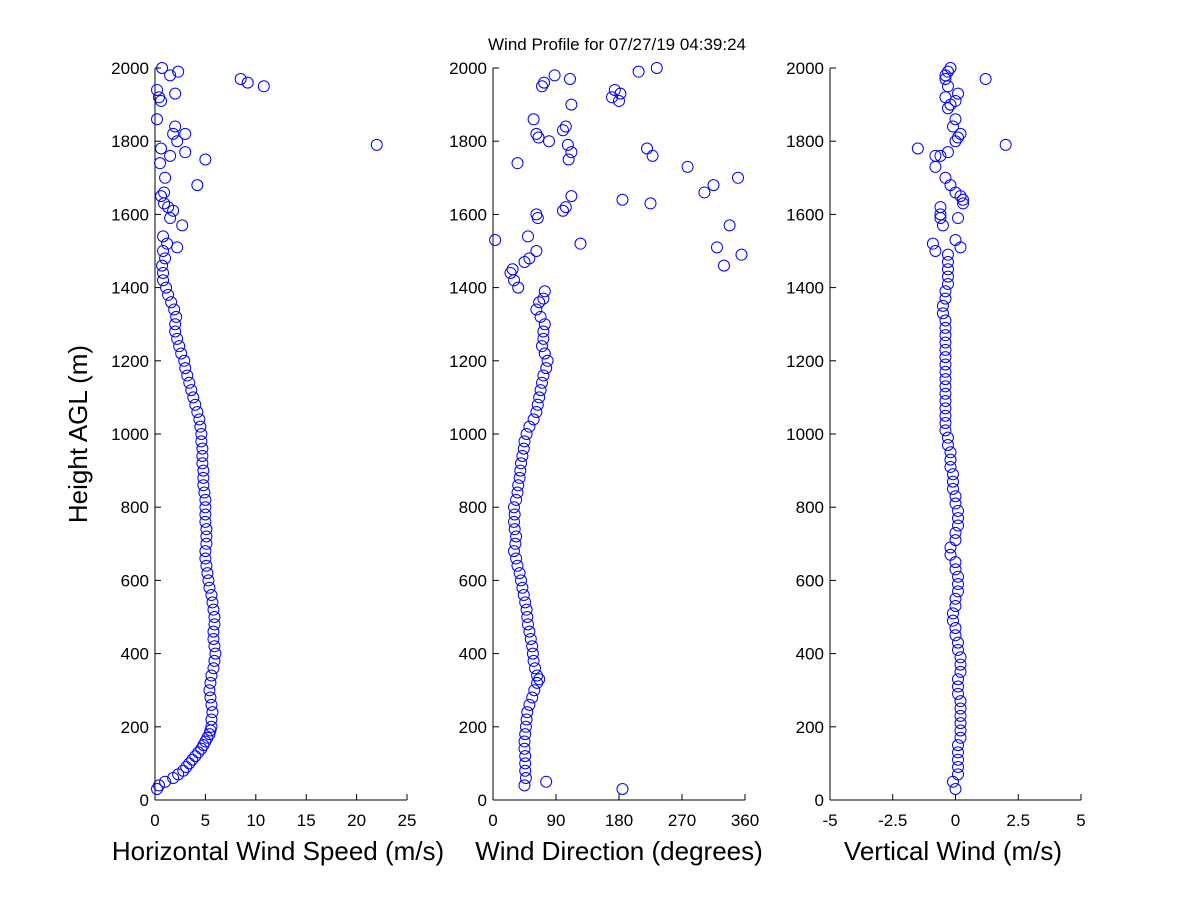 Image resolution: width=1200 pixels, height=900 pixels. What do you see at coordinates (468, 214) in the screenshot?
I see `y-tick-label: 1600` at bounding box center [468, 214].